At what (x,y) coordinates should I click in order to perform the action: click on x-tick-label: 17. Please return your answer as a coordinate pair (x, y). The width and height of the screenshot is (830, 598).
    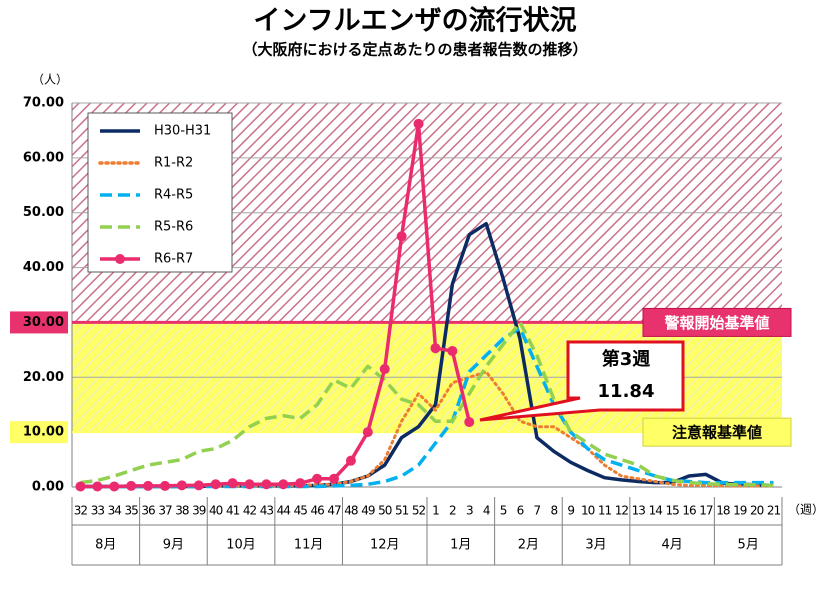
    Looking at the image, I should click on (706, 511).